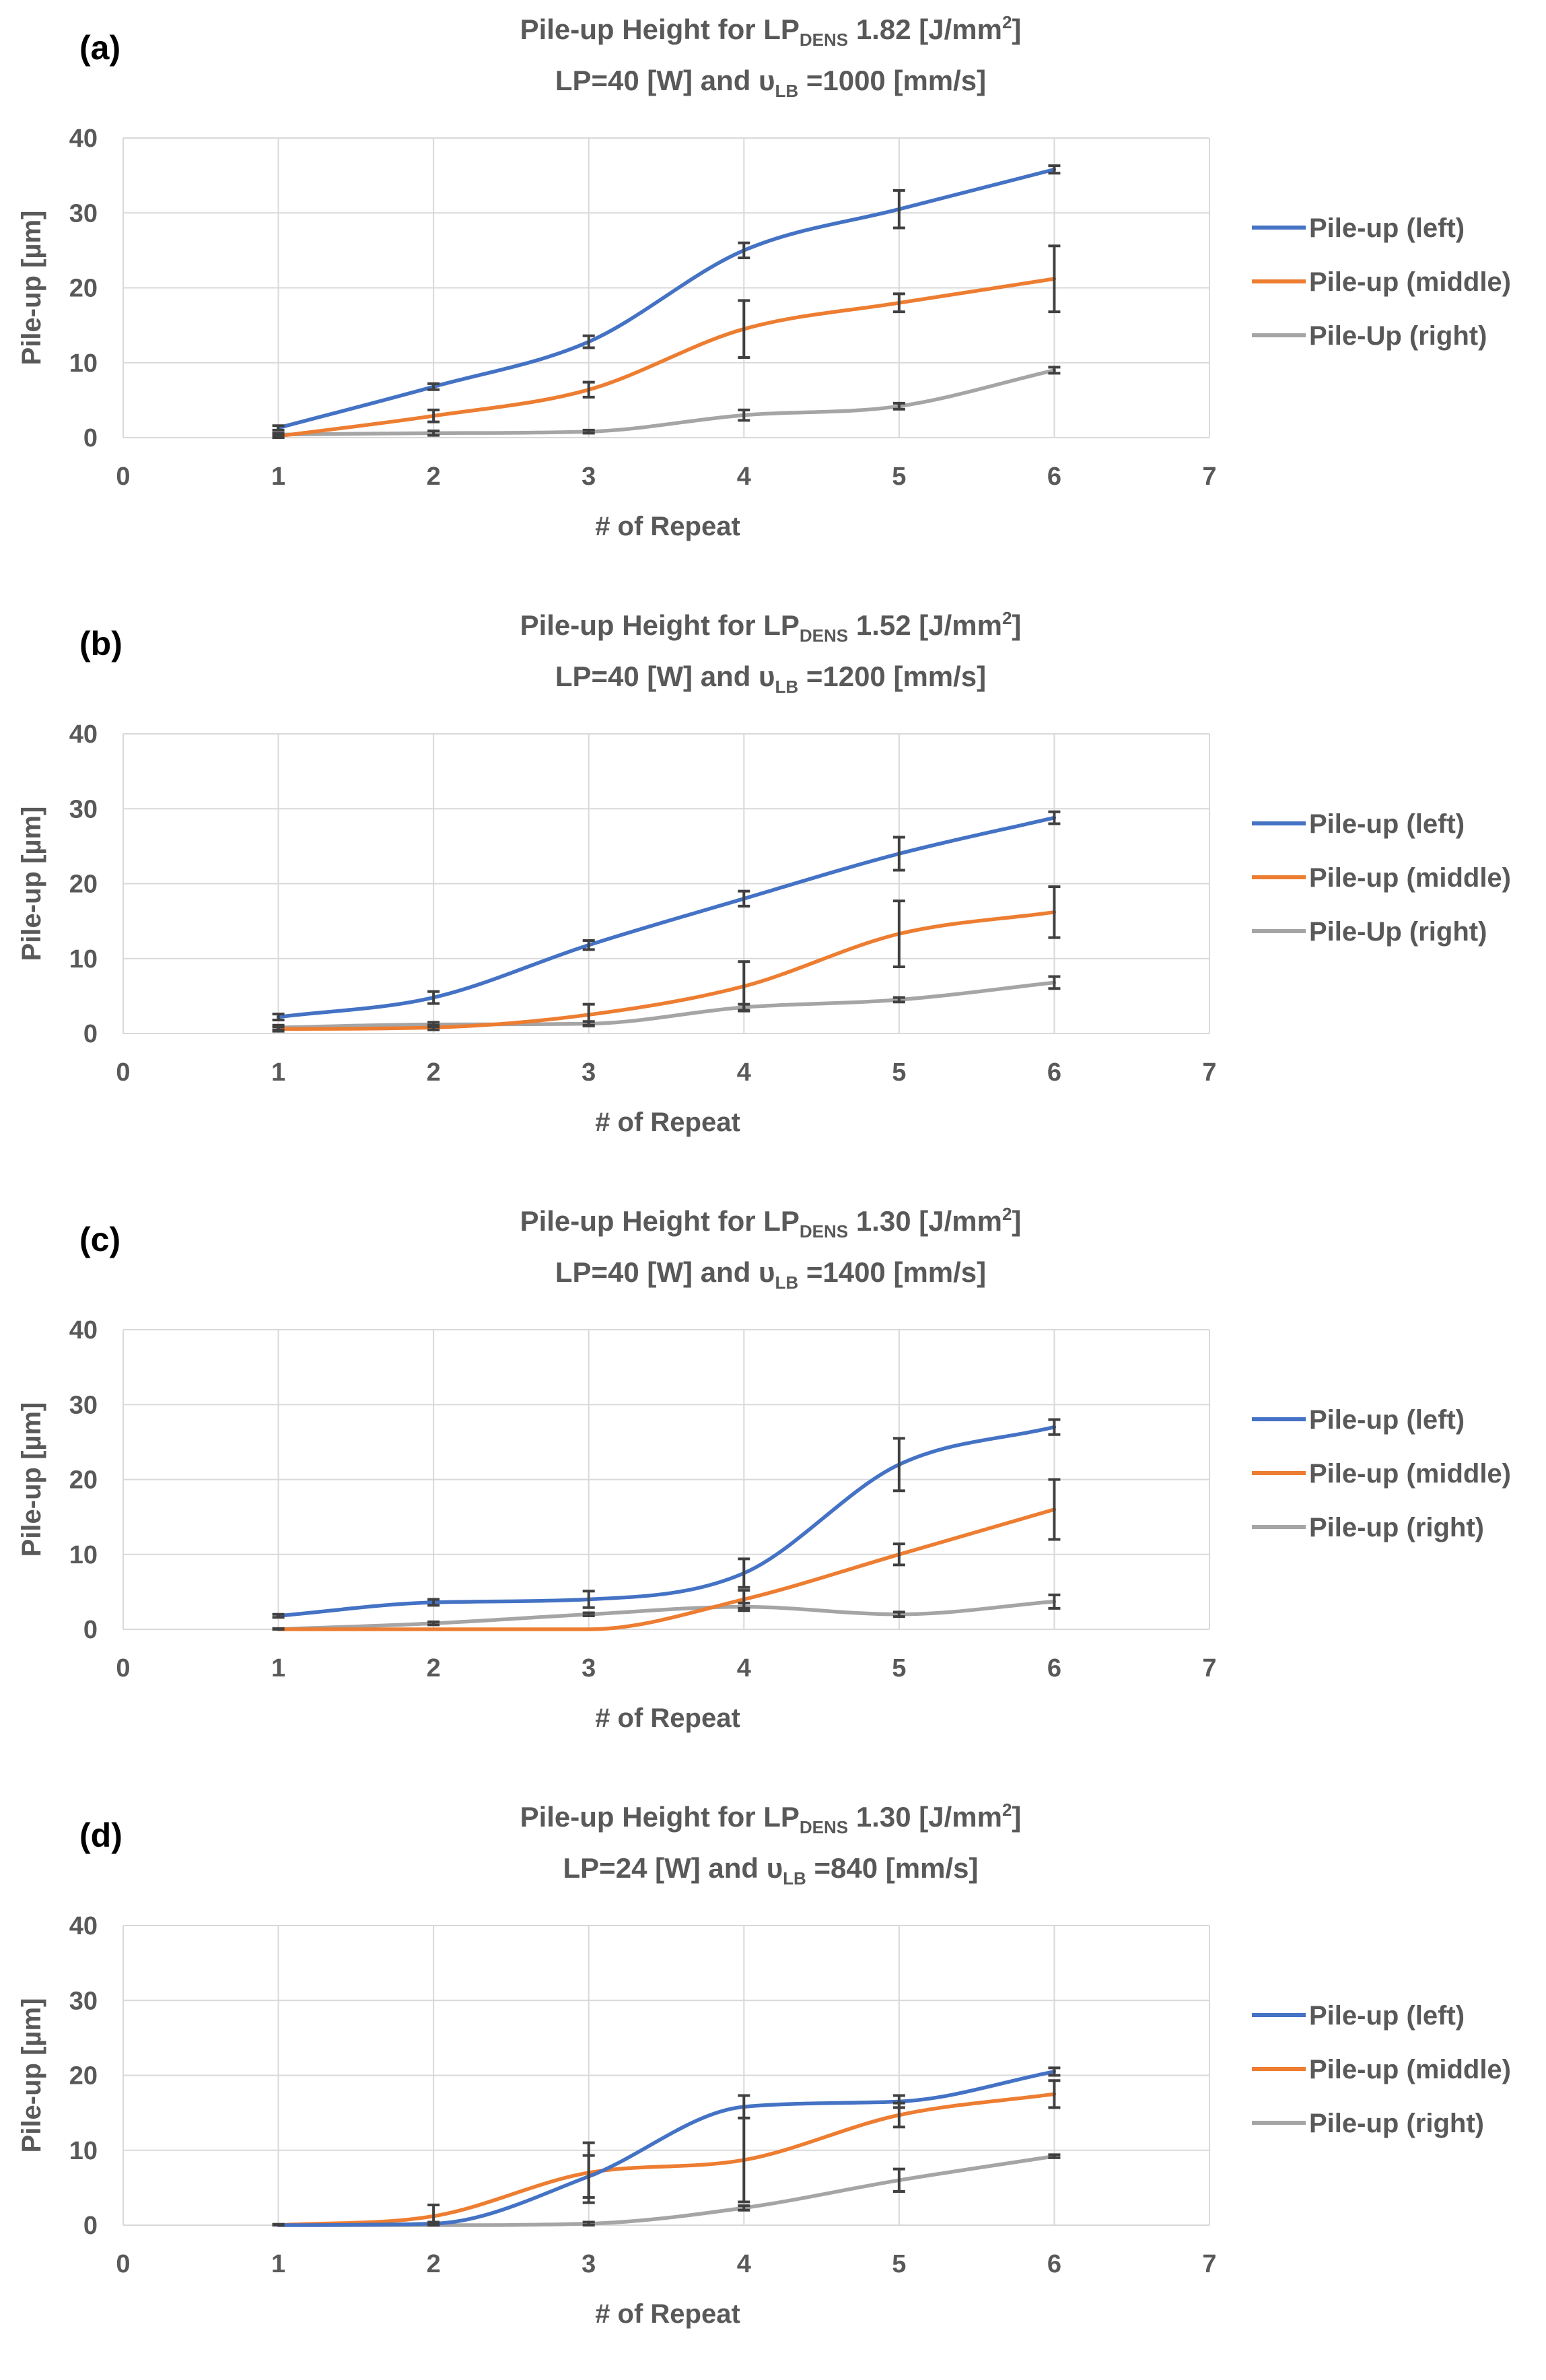  Describe the element at coordinates (892, 81) in the screenshot. I see `title-suffix: =1000 [mm/s]` at that location.